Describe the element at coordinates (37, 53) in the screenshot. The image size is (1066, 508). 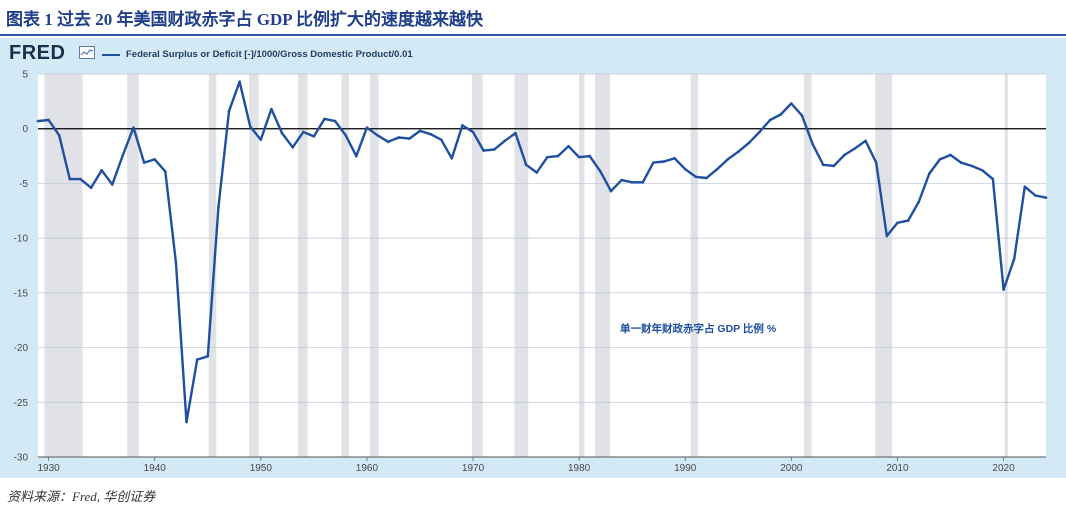
I see `fred-logo: FRED` at that location.